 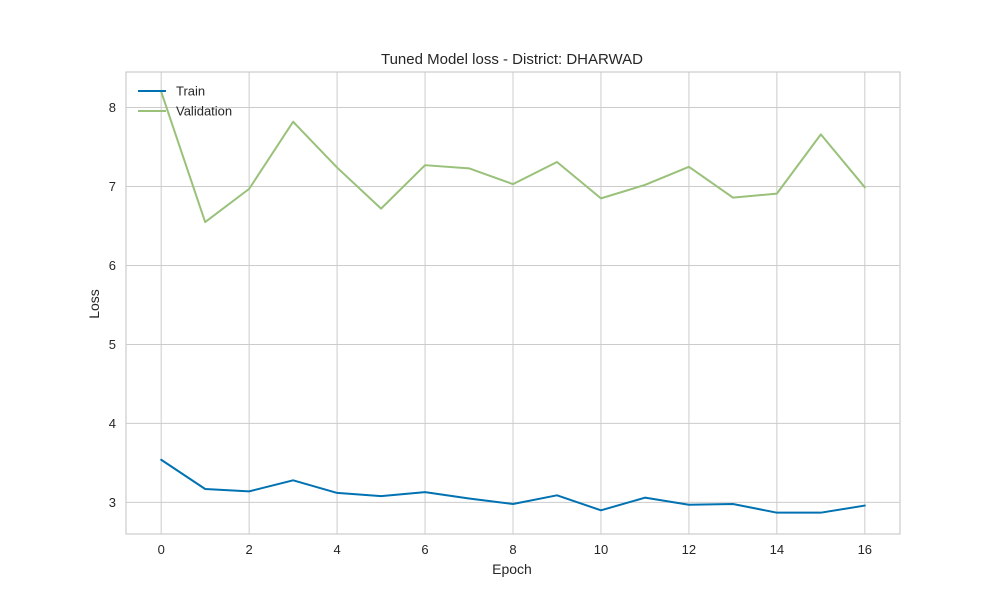 What do you see at coordinates (512, 549) in the screenshot?
I see `x-tick-label: 8` at bounding box center [512, 549].